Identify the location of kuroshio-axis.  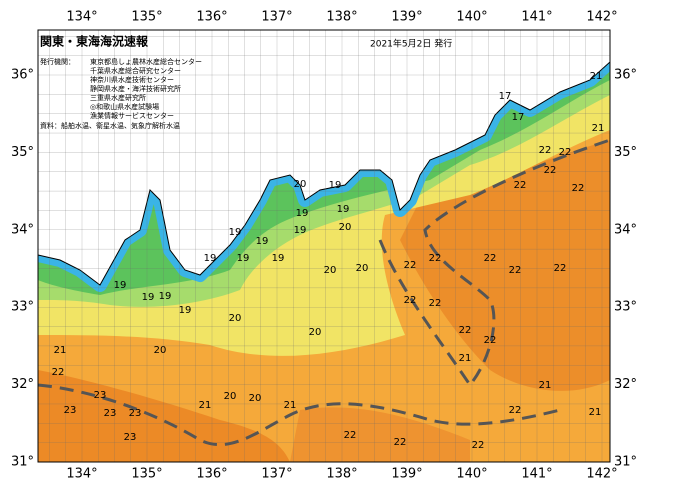
(299, 415).